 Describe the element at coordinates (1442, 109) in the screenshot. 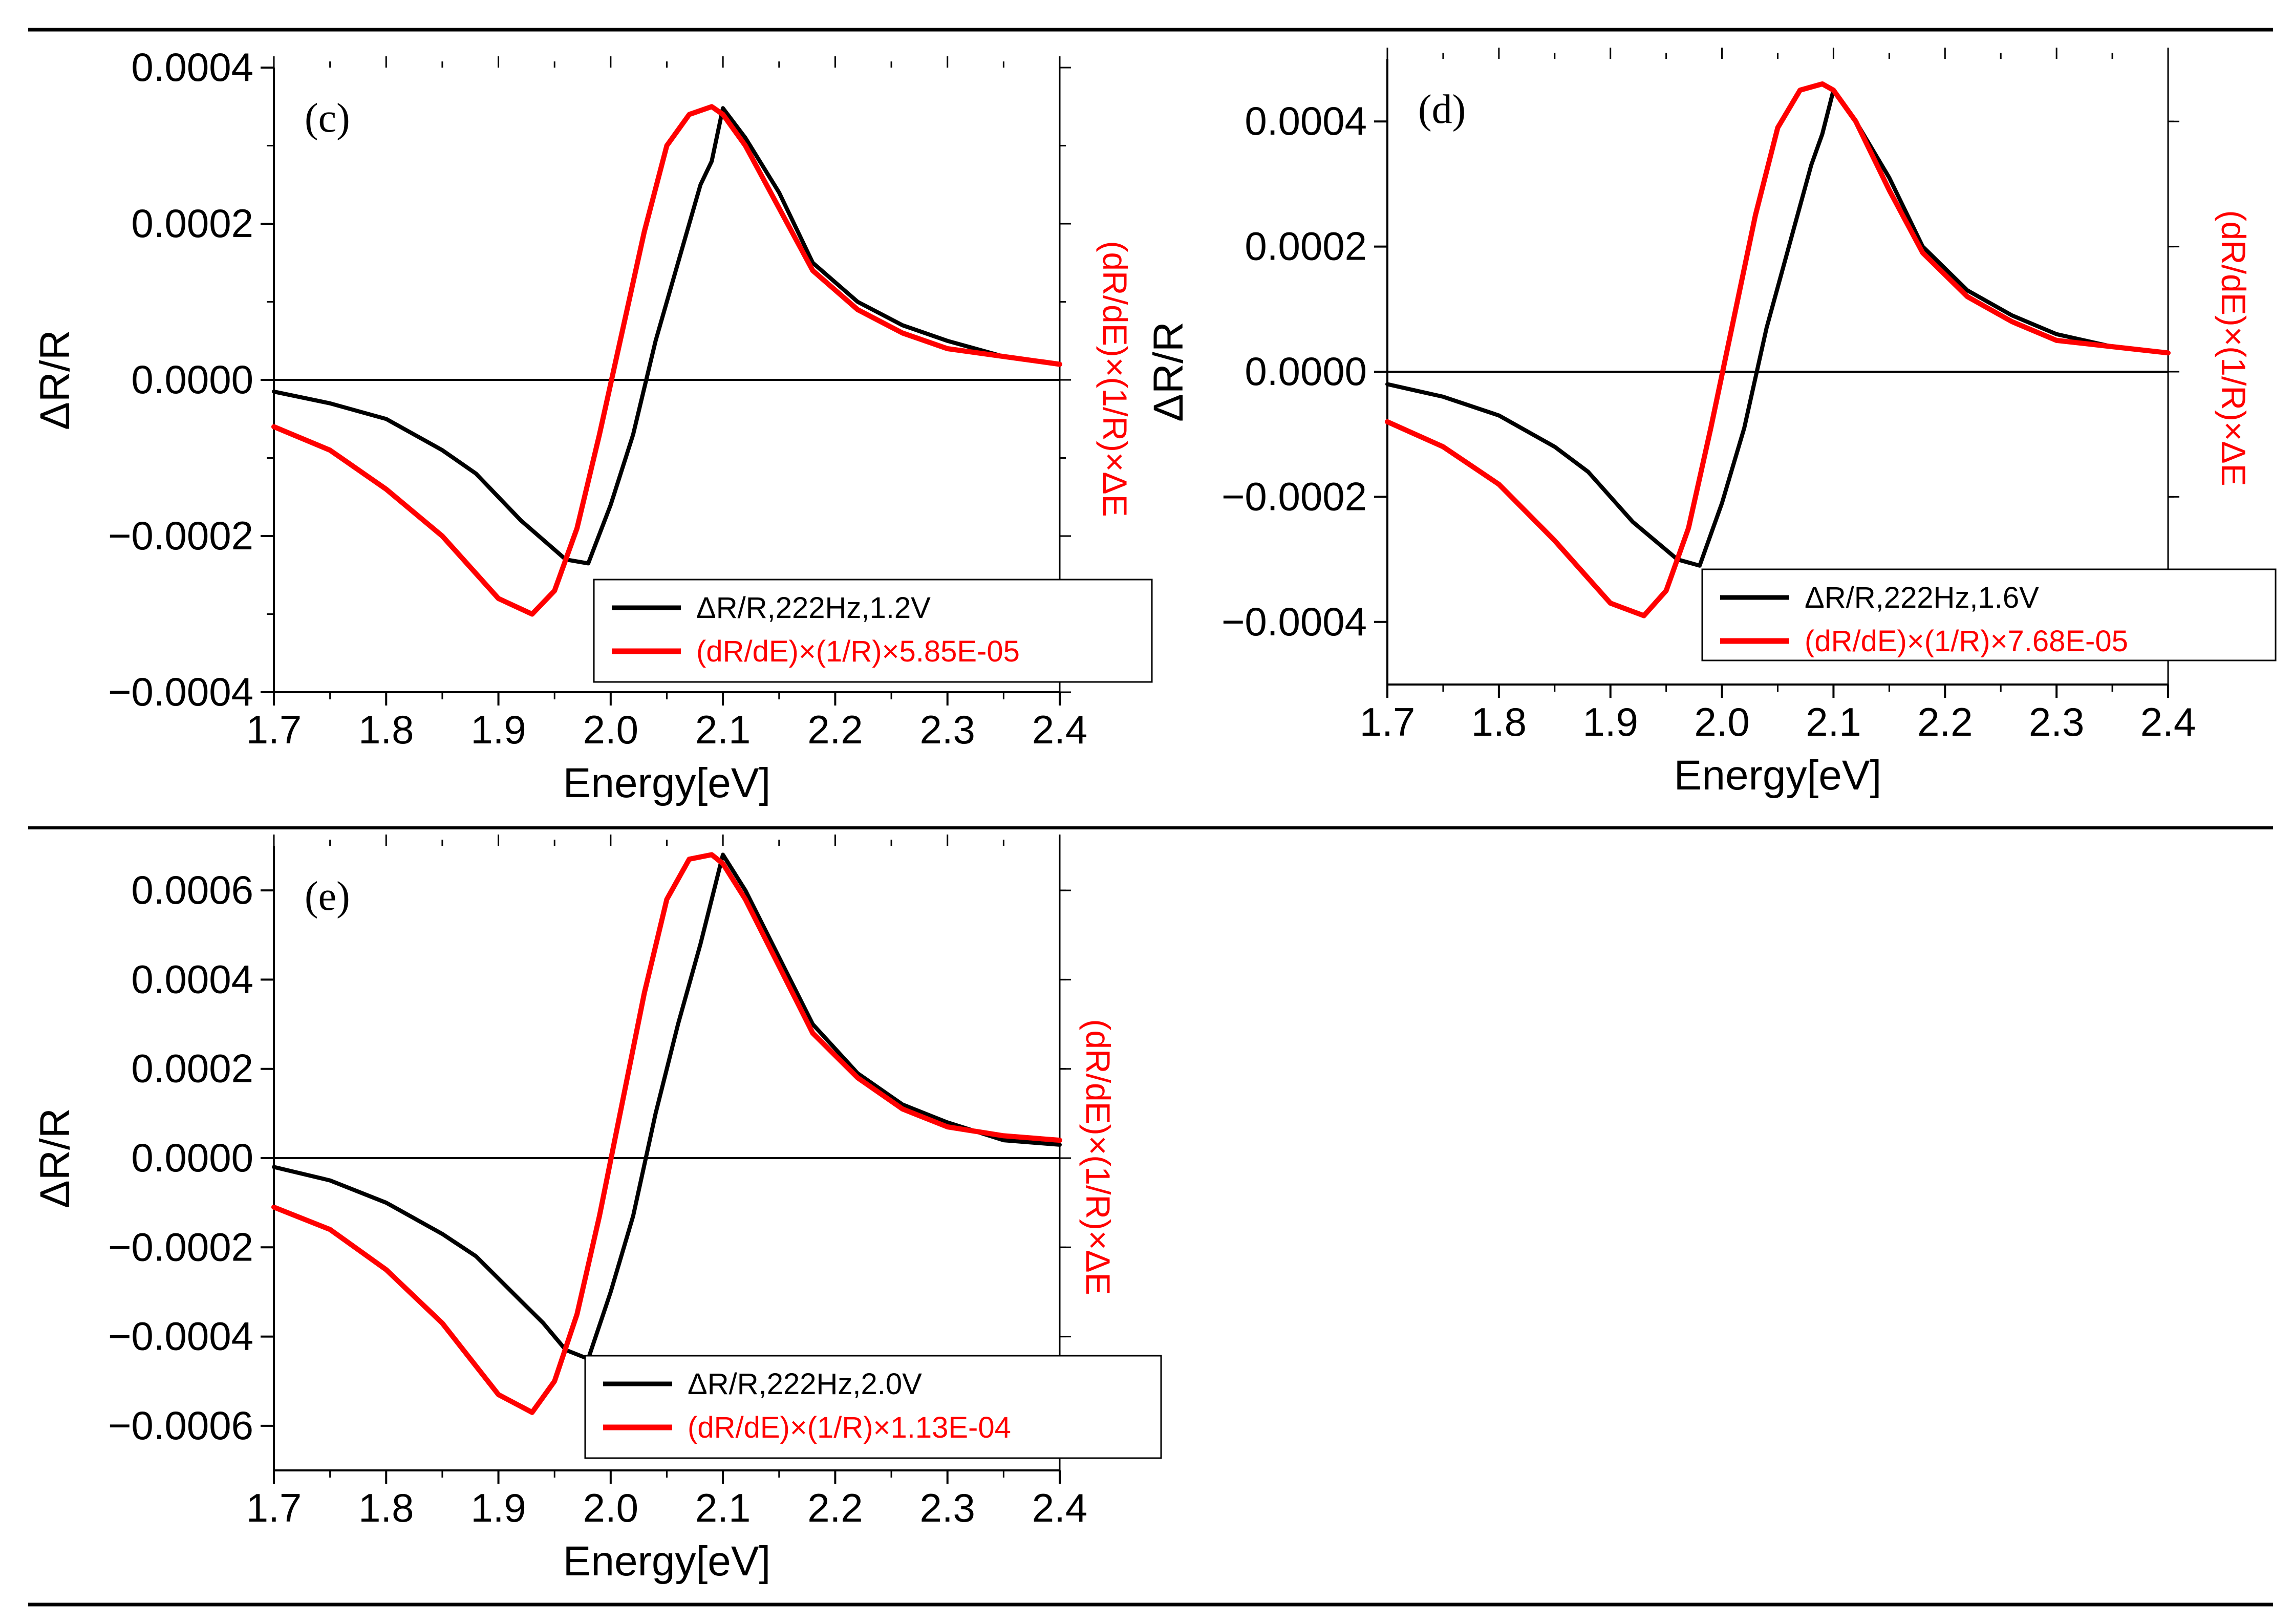

I see `panel-label: (d)` at that location.